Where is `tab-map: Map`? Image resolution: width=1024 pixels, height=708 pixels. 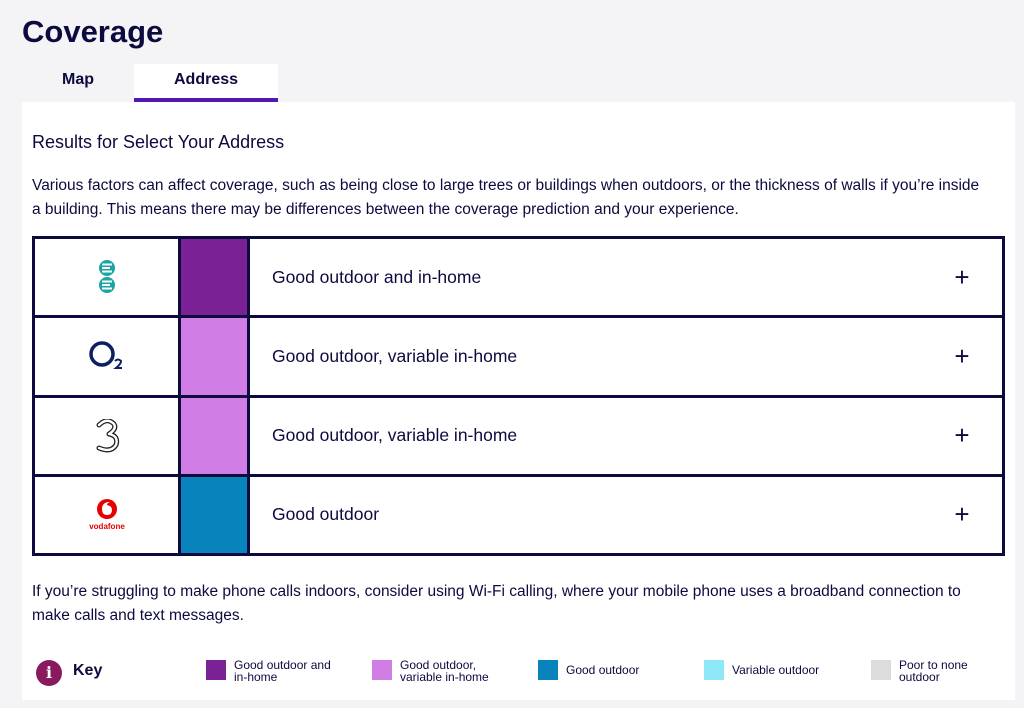
tab-map: Map is located at coordinates (78, 79).